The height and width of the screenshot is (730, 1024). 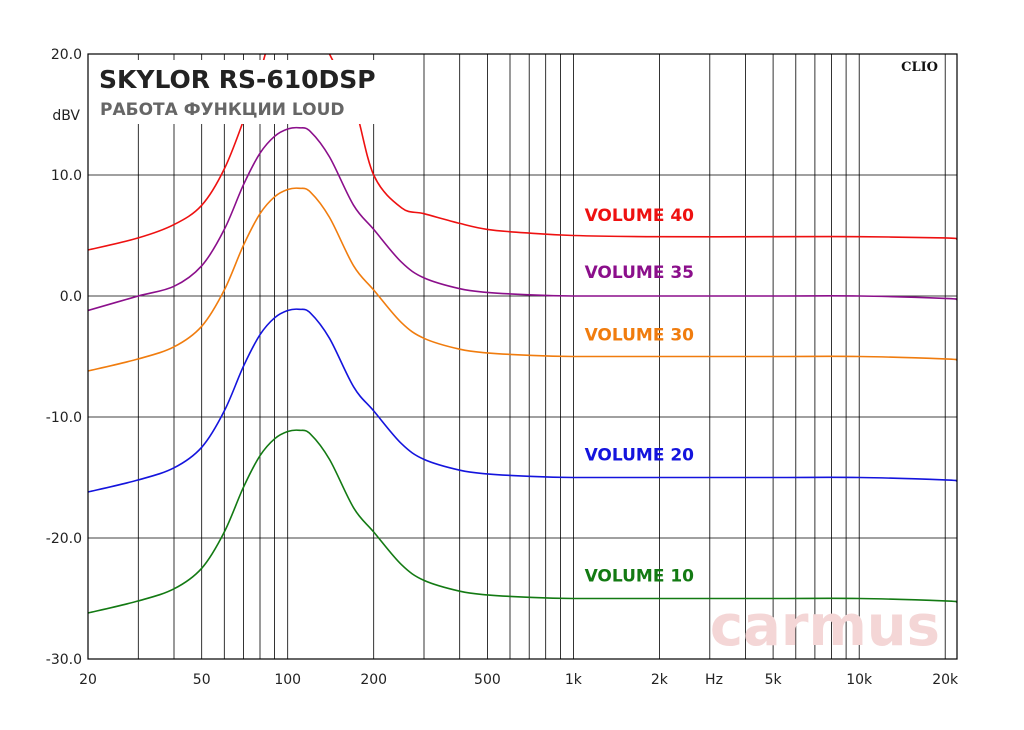 I want to click on y-tick-label: 10.0, so click(x=66, y=176).